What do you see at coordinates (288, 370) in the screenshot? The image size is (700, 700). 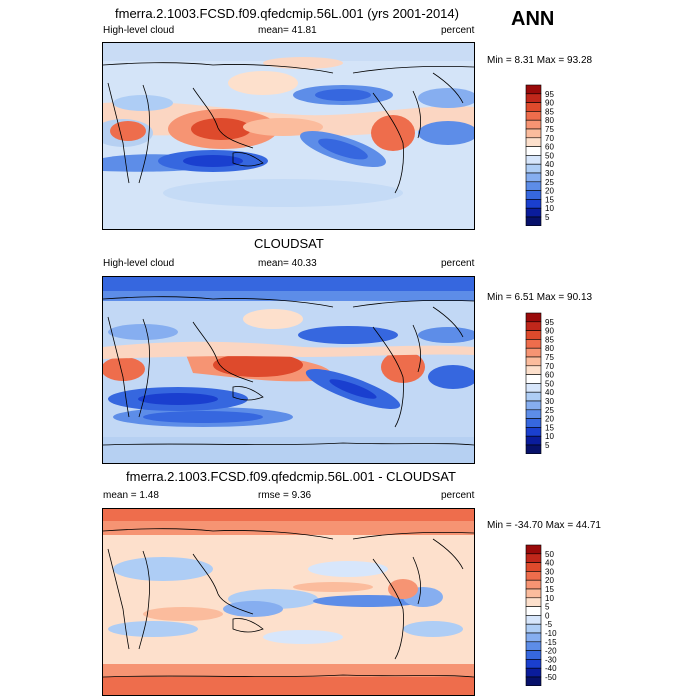 I see `observation-map` at bounding box center [288, 370].